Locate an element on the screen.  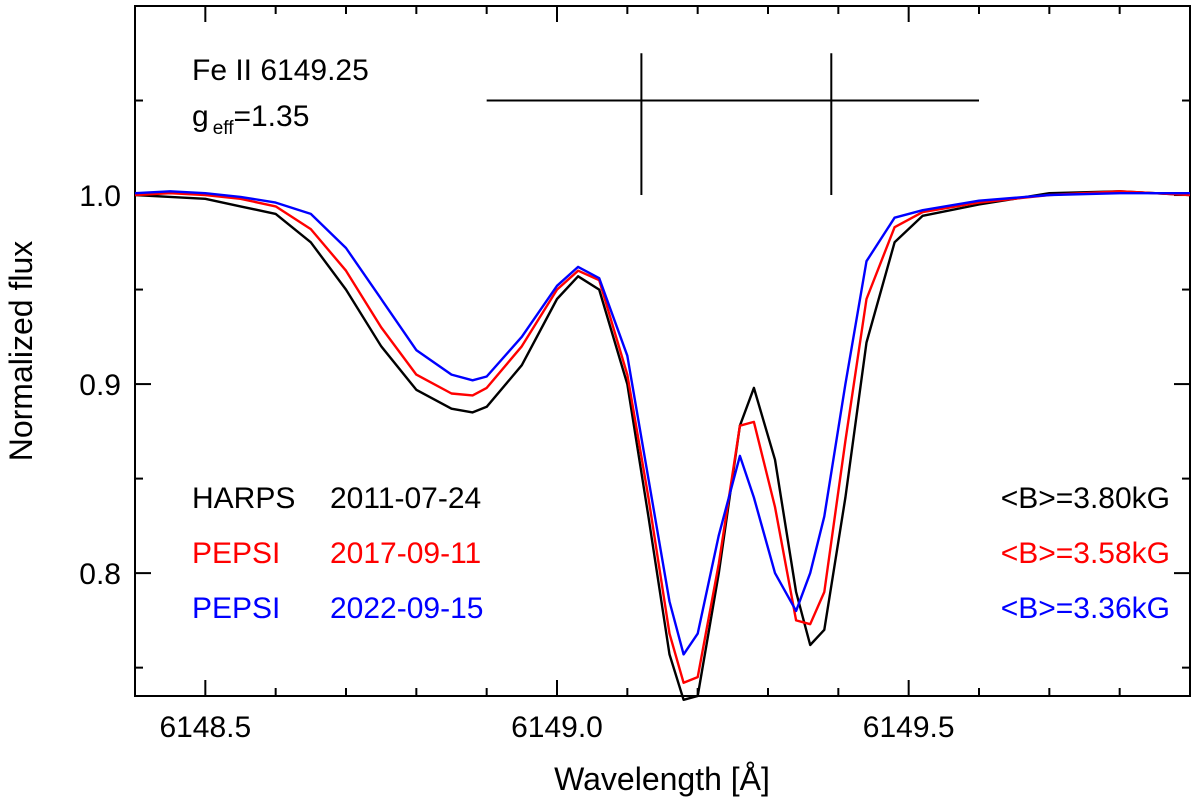
field-strength-0: <B>=3.80kG is located at coordinates (1085, 498).